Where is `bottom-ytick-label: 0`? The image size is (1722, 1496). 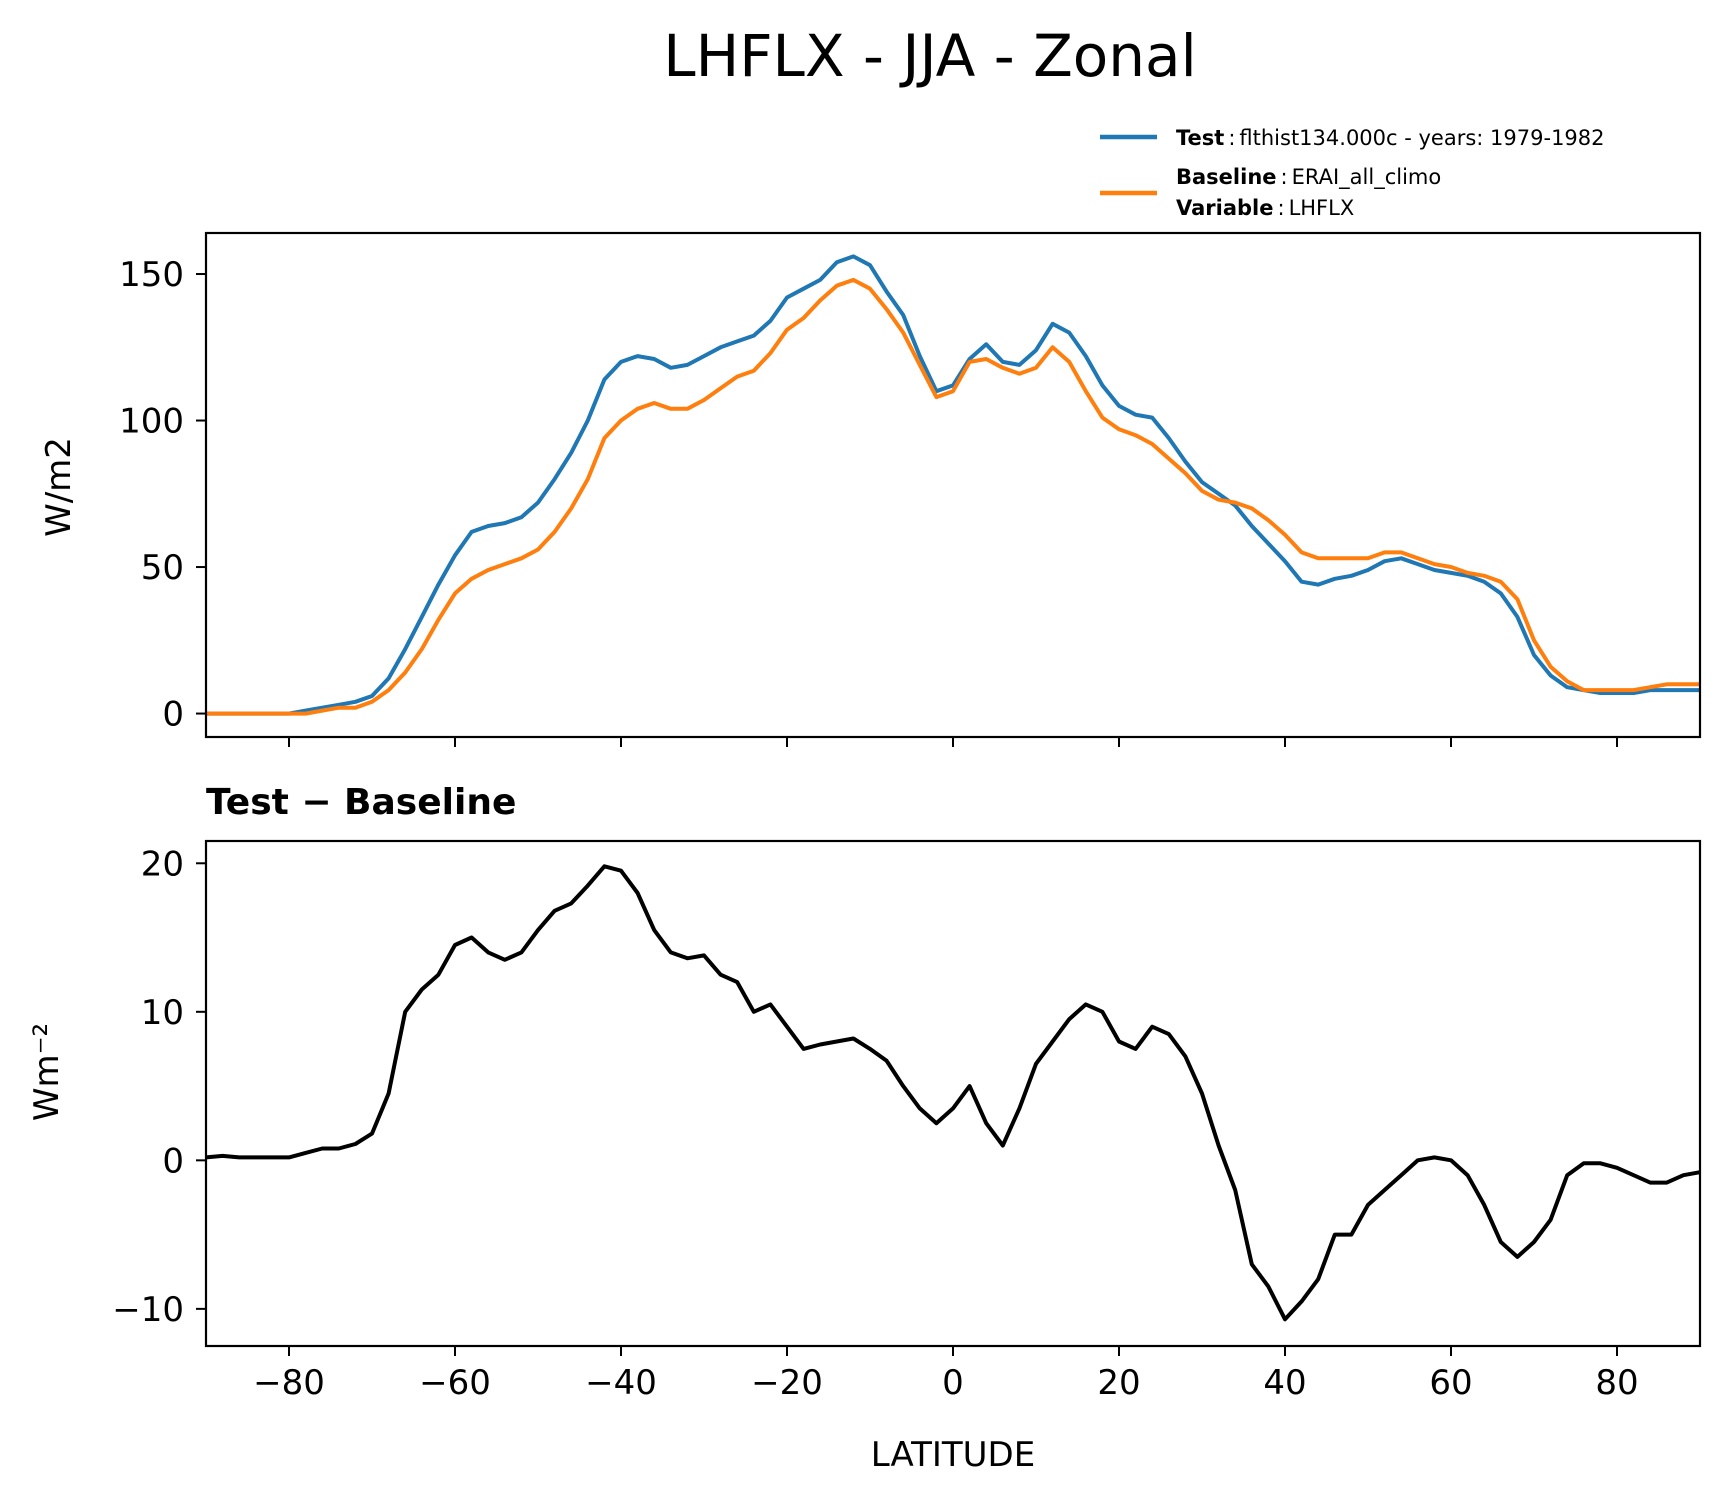 bottom-ytick-label: 0 is located at coordinates (173, 1161).